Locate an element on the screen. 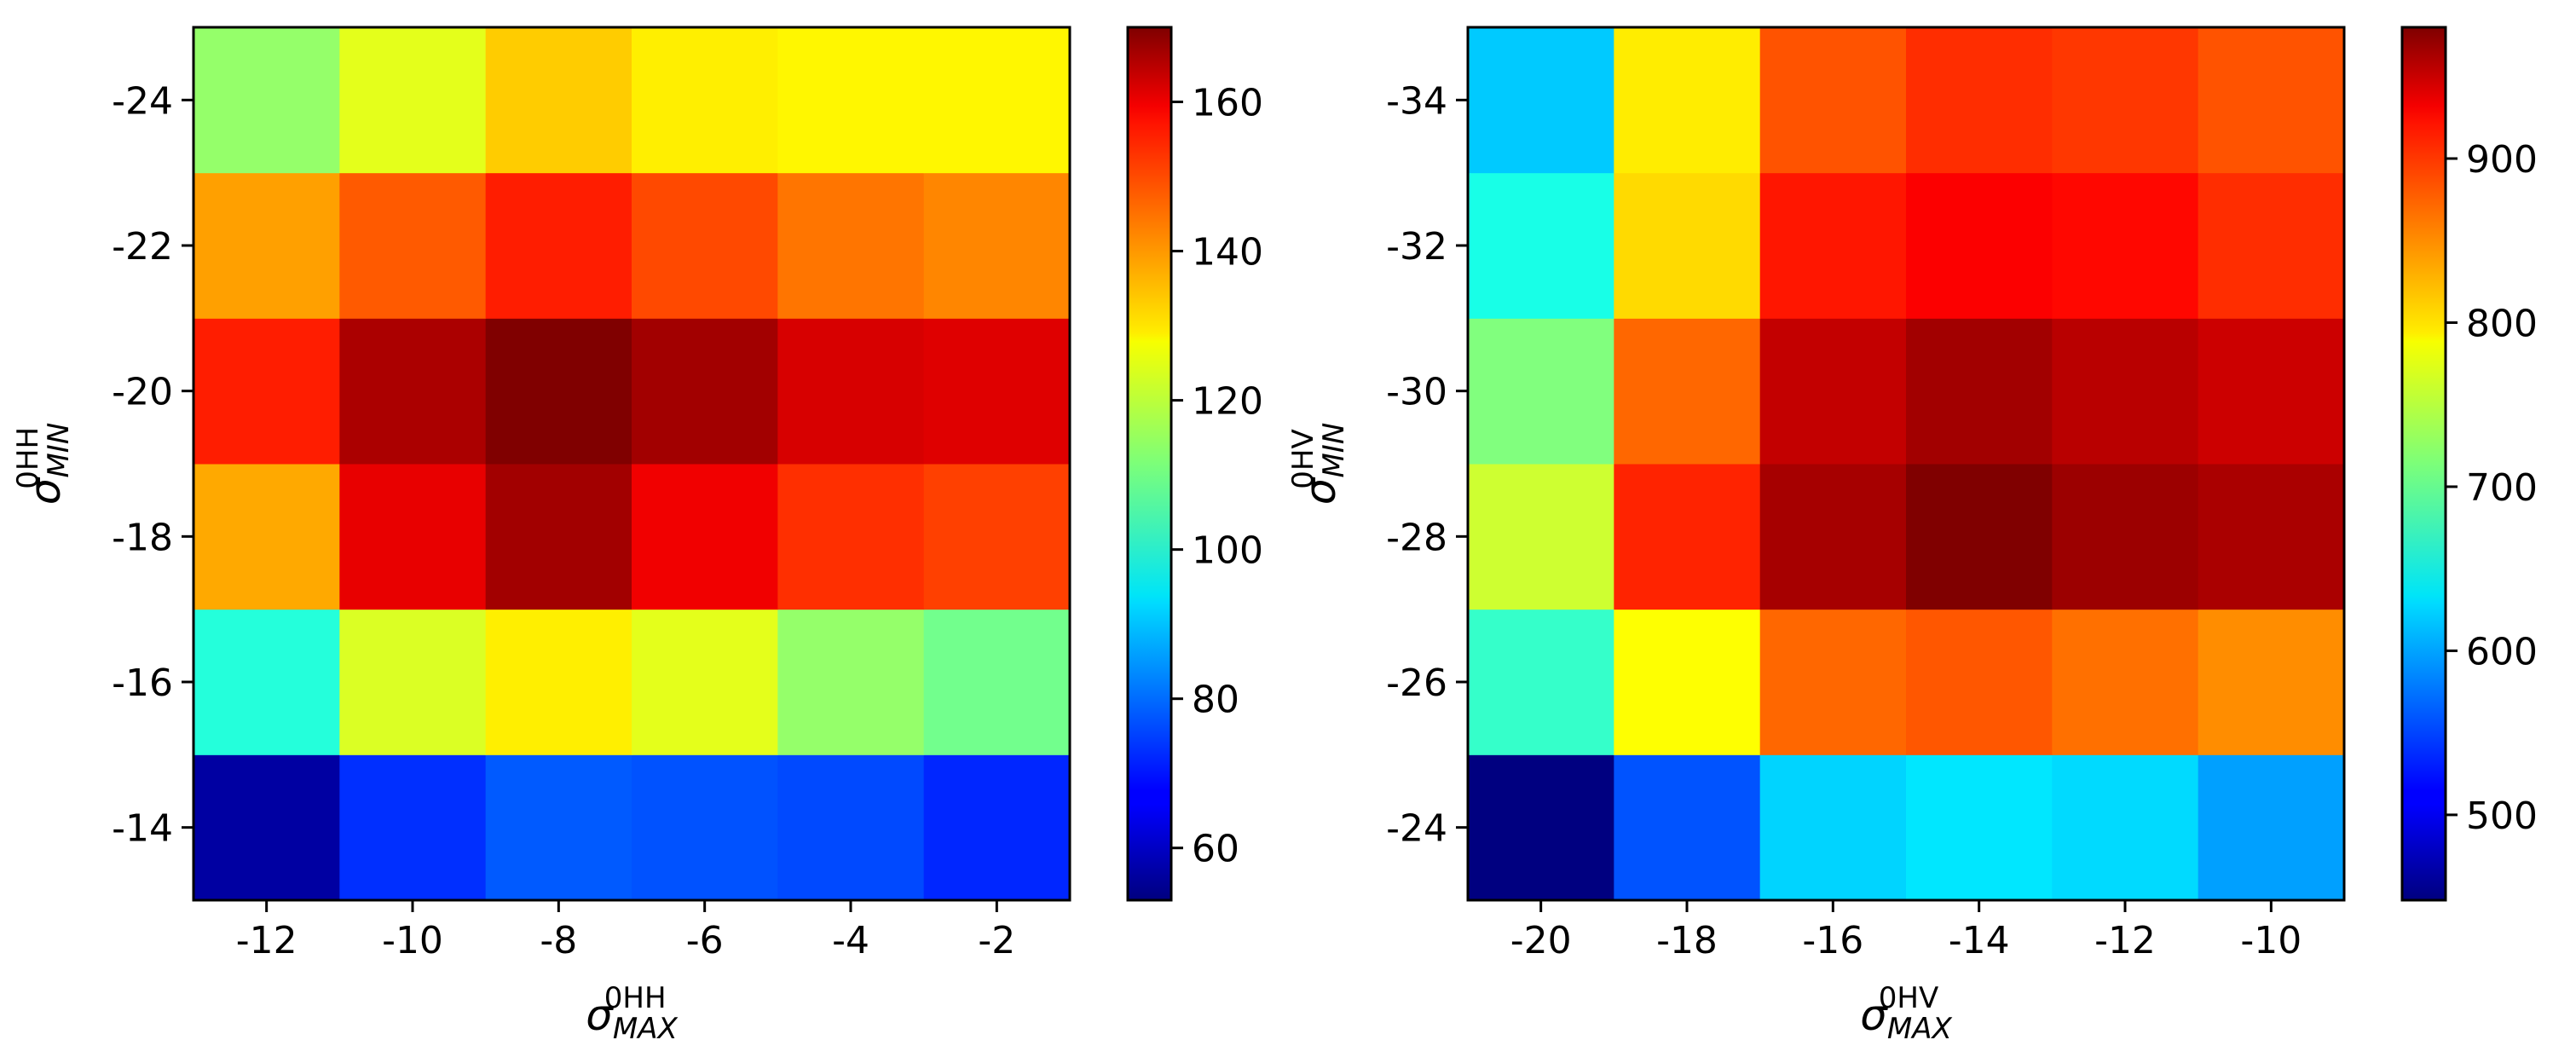 This screenshot has width=2576, height=1063. heatmap-cell-hh-r4-c5 is located at coordinates (997, 245).